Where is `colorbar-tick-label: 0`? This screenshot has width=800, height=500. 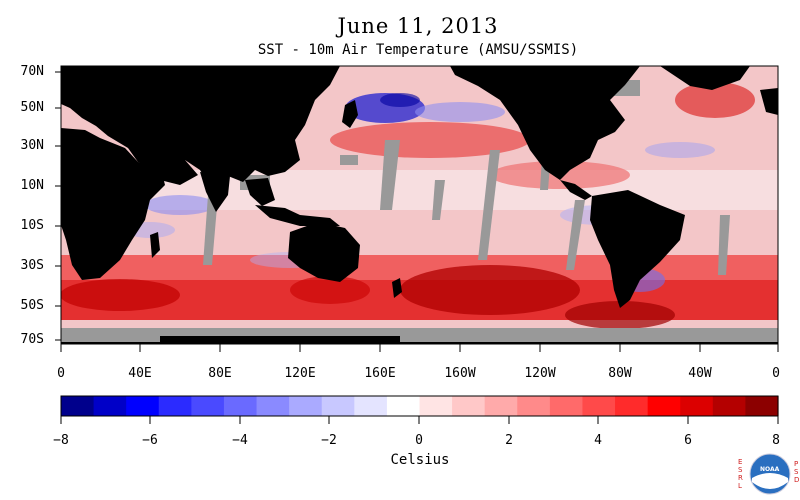 colorbar-tick-label: 0 is located at coordinates (419, 440).